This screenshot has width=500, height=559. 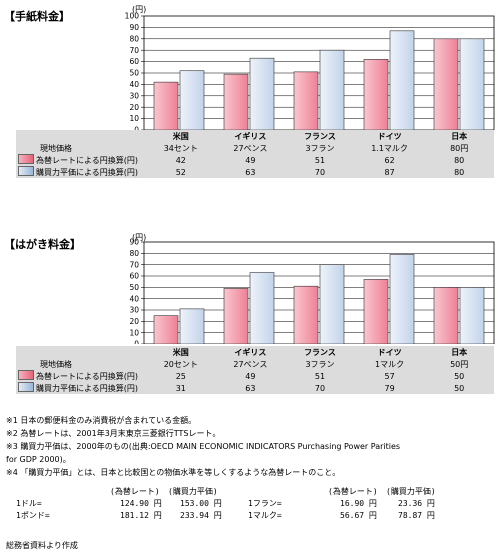 I want to click on data-label: 62, so click(x=389, y=160).